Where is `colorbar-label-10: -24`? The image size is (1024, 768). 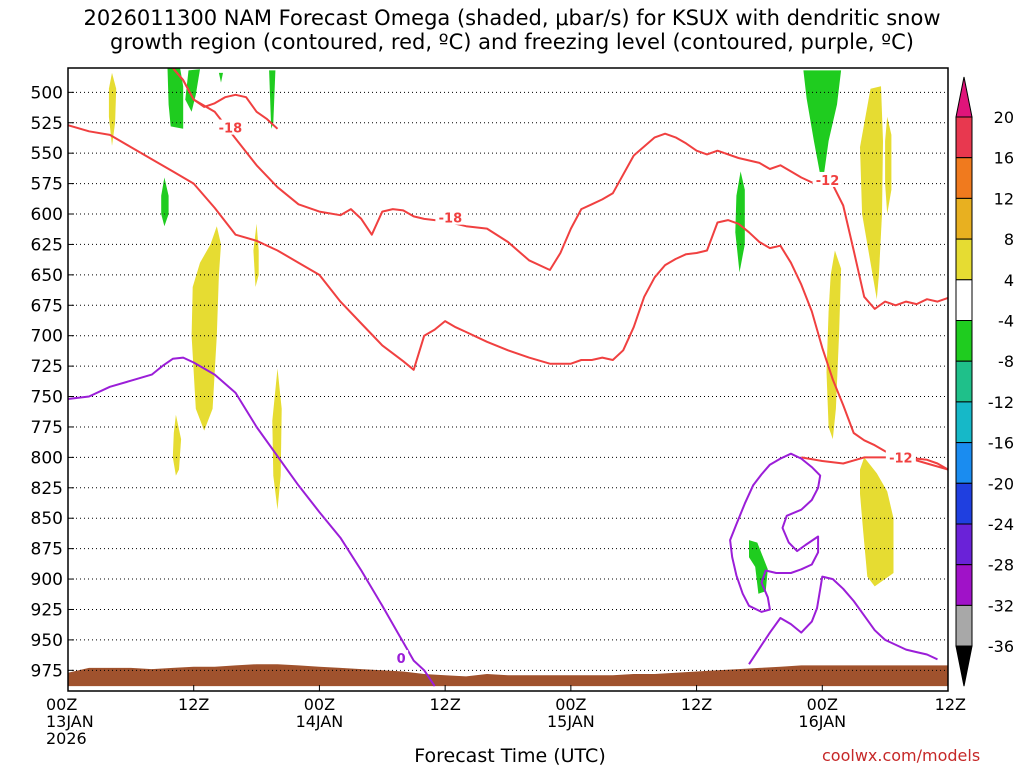
colorbar-label-10: -24 is located at coordinates (1001, 524).